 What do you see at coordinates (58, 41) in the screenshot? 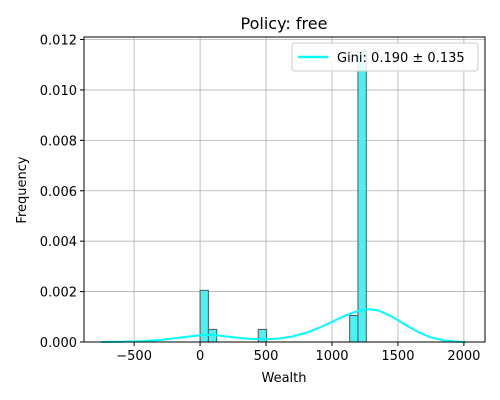
I see `y-tick-label: 0.012` at bounding box center [58, 41].